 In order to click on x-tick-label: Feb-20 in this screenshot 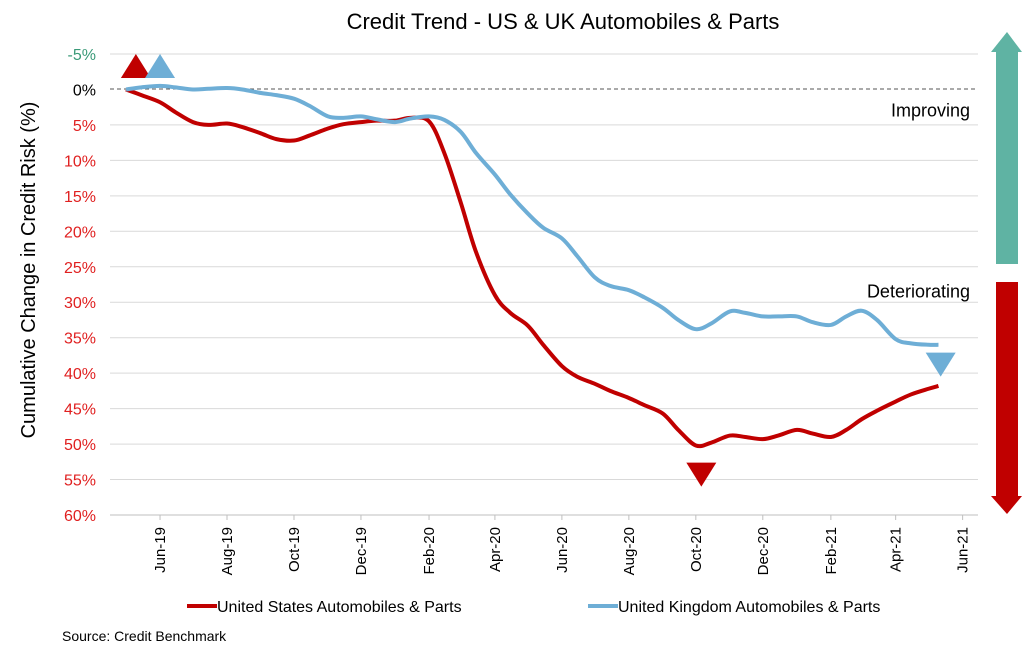, I will do `click(429, 551)`.